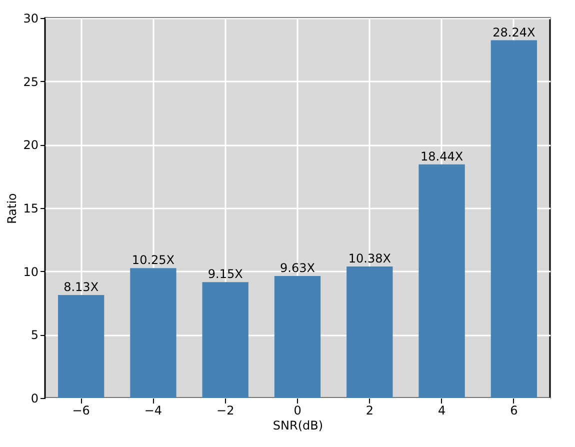 The height and width of the screenshot is (447, 575). Describe the element at coordinates (297, 268) in the screenshot. I see `data-label: 9.63X` at that location.